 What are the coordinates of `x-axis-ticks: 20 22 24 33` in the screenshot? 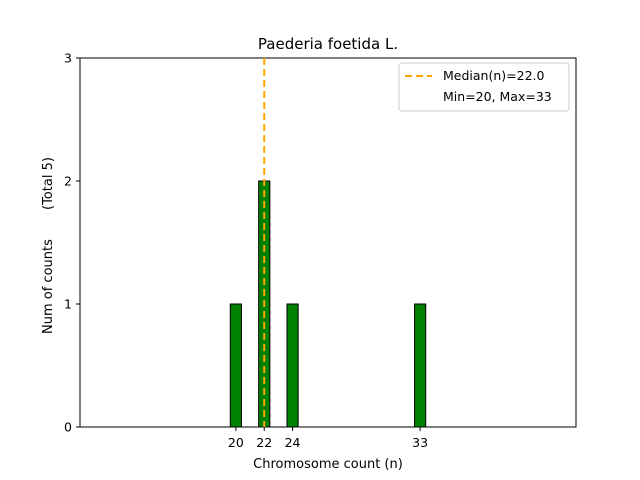 It's located at (328, 438).